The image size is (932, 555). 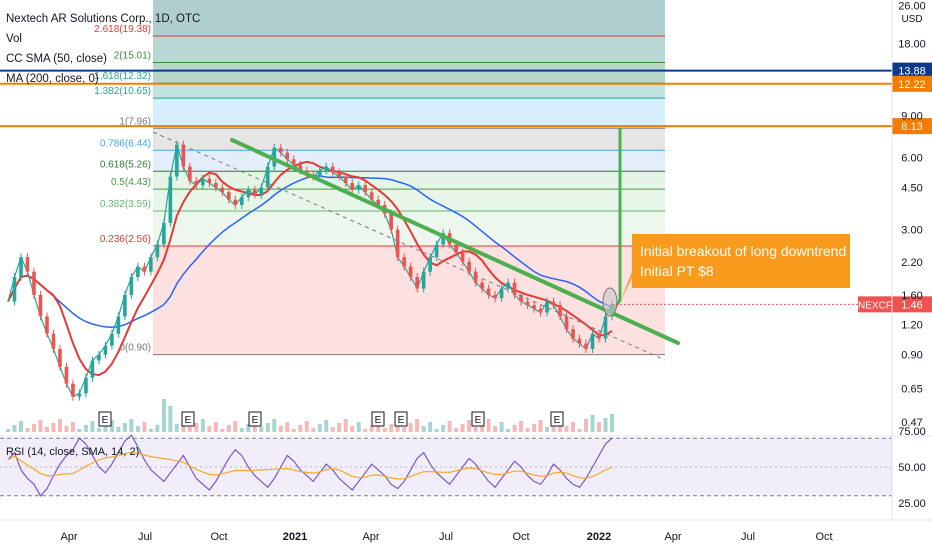 What do you see at coordinates (52, 79) in the screenshot?
I see `legend-ma200: MA (200, close, 0)` at bounding box center [52, 79].